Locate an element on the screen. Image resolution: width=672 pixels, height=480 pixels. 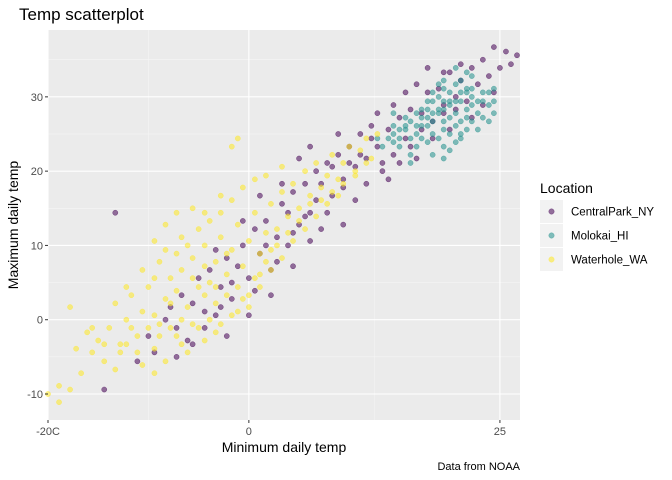
series-molokai-hi is located at coordinates (435, 115).